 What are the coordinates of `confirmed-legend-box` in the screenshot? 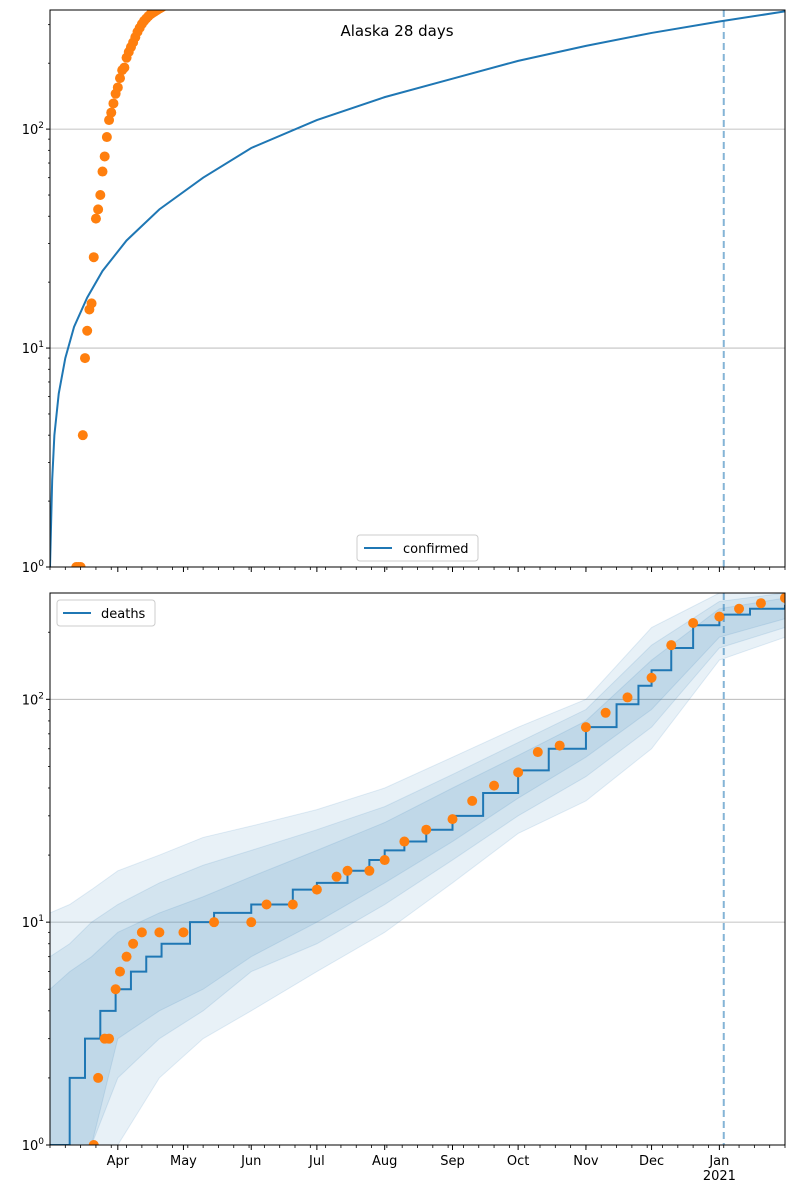 It's located at (417, 548).